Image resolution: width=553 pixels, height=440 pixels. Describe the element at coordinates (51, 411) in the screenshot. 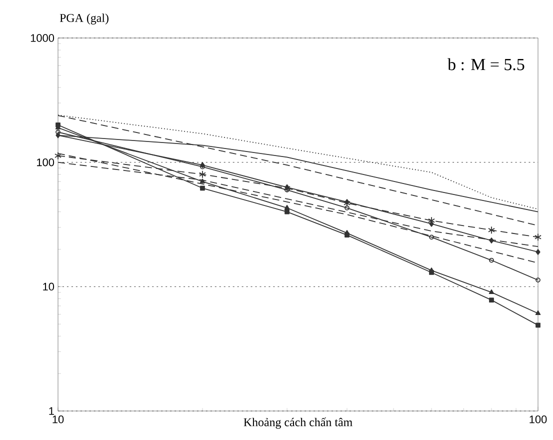

I see `y-tick-label: 1` at that location.